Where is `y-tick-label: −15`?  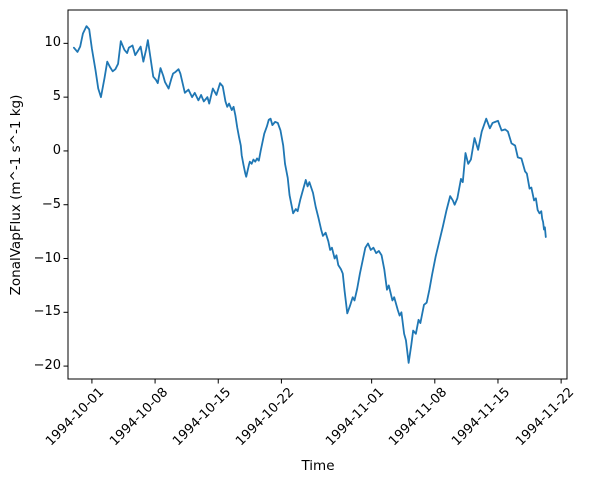
y-tick-label: −15 is located at coordinates (47, 312).